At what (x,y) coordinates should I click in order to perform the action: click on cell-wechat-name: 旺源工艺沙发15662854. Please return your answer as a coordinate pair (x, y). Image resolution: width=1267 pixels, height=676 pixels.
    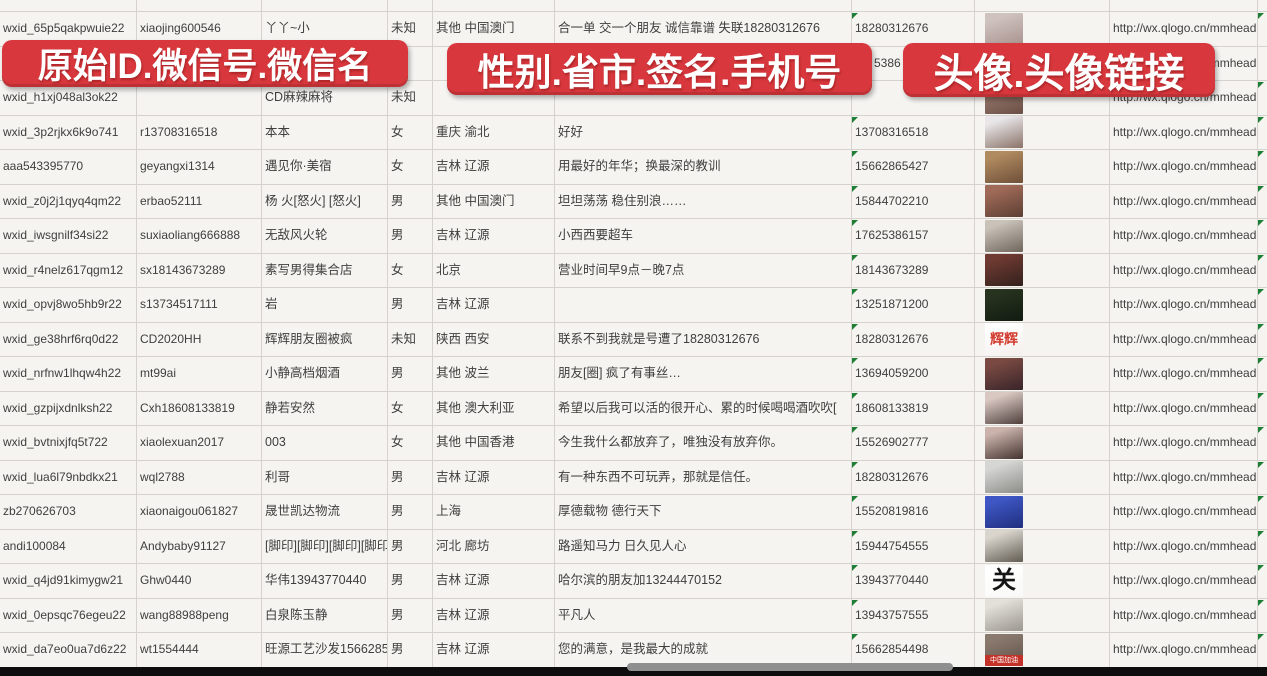
    Looking at the image, I should click on (325, 650).